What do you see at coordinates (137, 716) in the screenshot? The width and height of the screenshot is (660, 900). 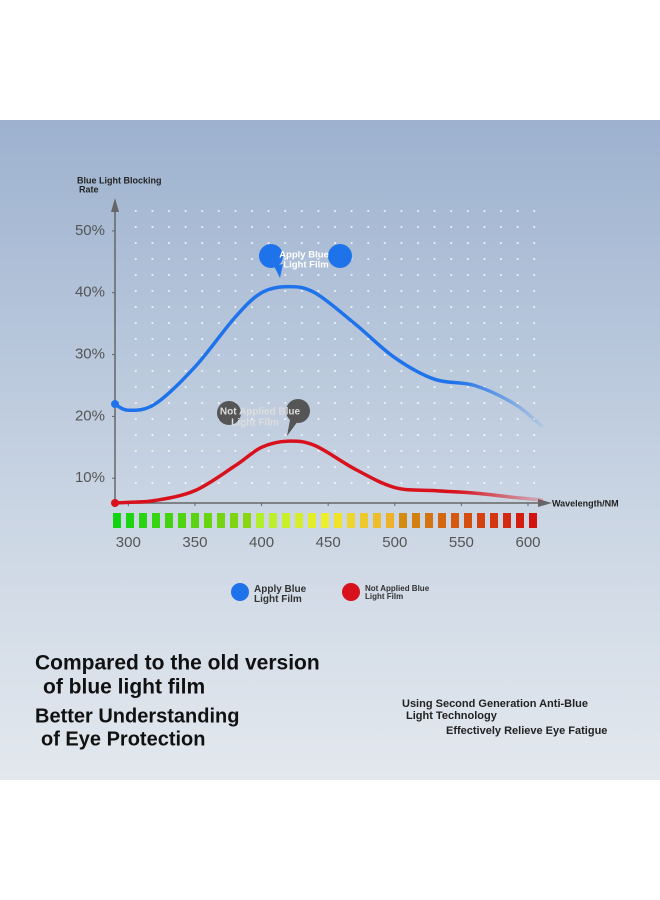 I see `subhead: Better Understanding` at bounding box center [137, 716].